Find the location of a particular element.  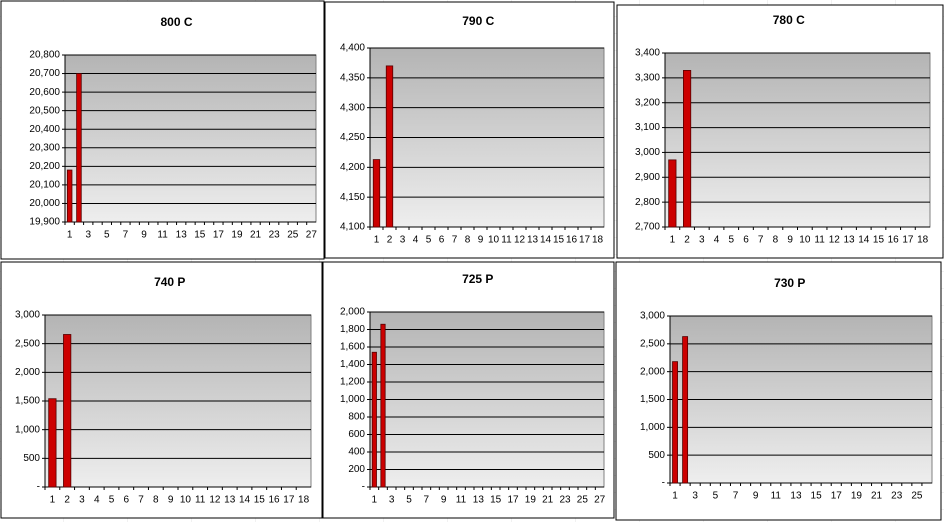

chart-title: 800 C is located at coordinates (176, 22).